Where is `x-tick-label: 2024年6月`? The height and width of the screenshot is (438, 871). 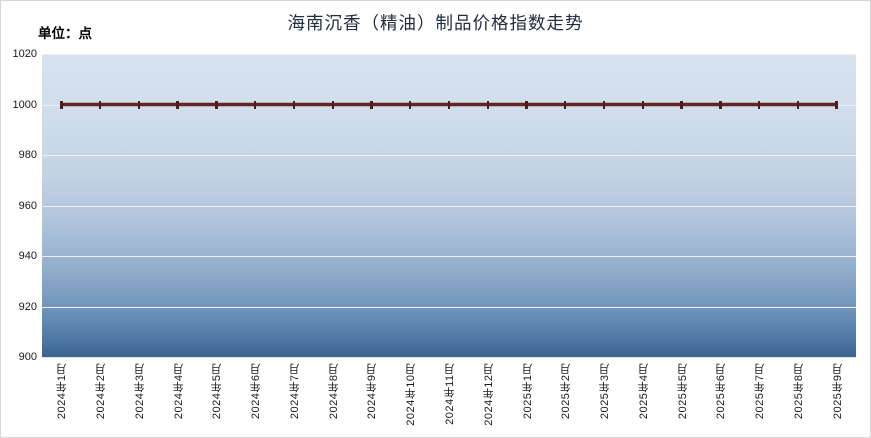 x-tick-label: 2024年6月 is located at coordinates (256, 391).